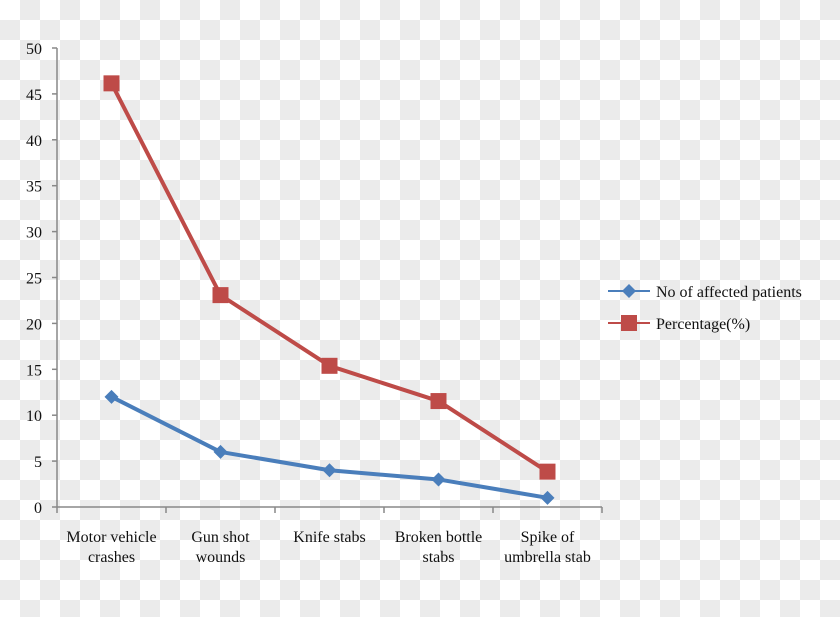  What do you see at coordinates (34, 416) in the screenshot?
I see `y-tick-label: 10` at bounding box center [34, 416].